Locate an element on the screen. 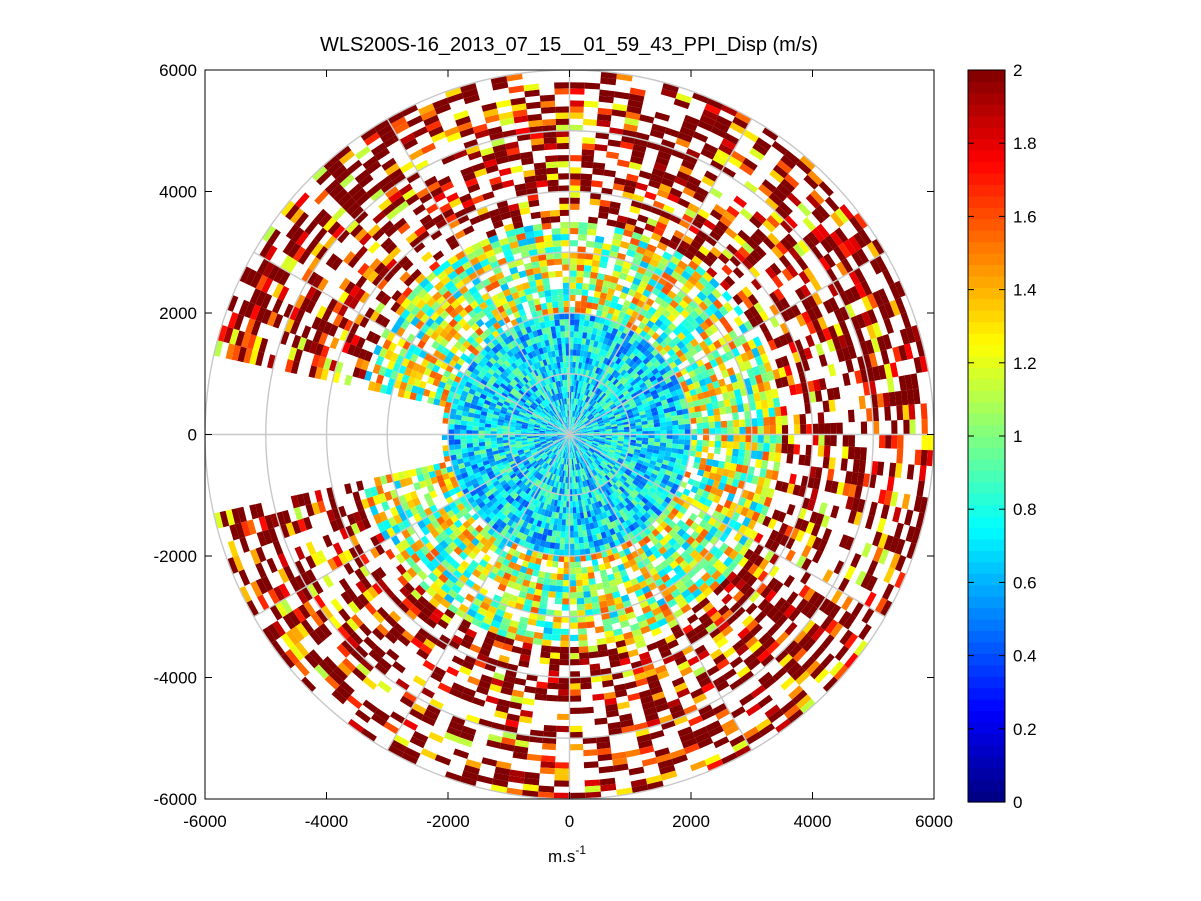 The image size is (1201, 901). heat-cell-1931 is located at coordinates (612, 505).